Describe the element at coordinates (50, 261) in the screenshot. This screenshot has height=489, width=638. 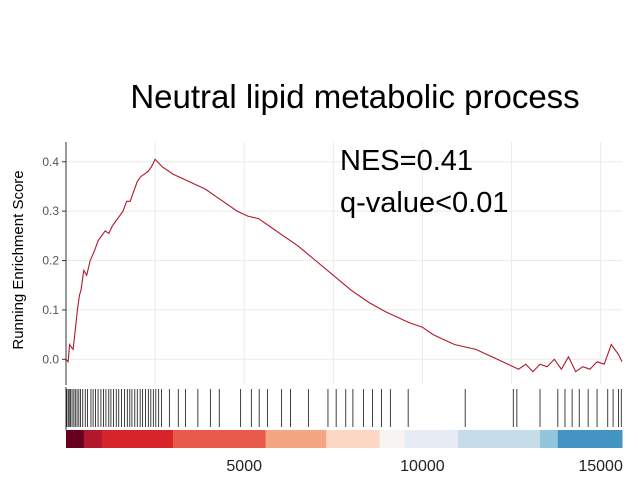
I see `y-tick-label: 0.2` at that location.